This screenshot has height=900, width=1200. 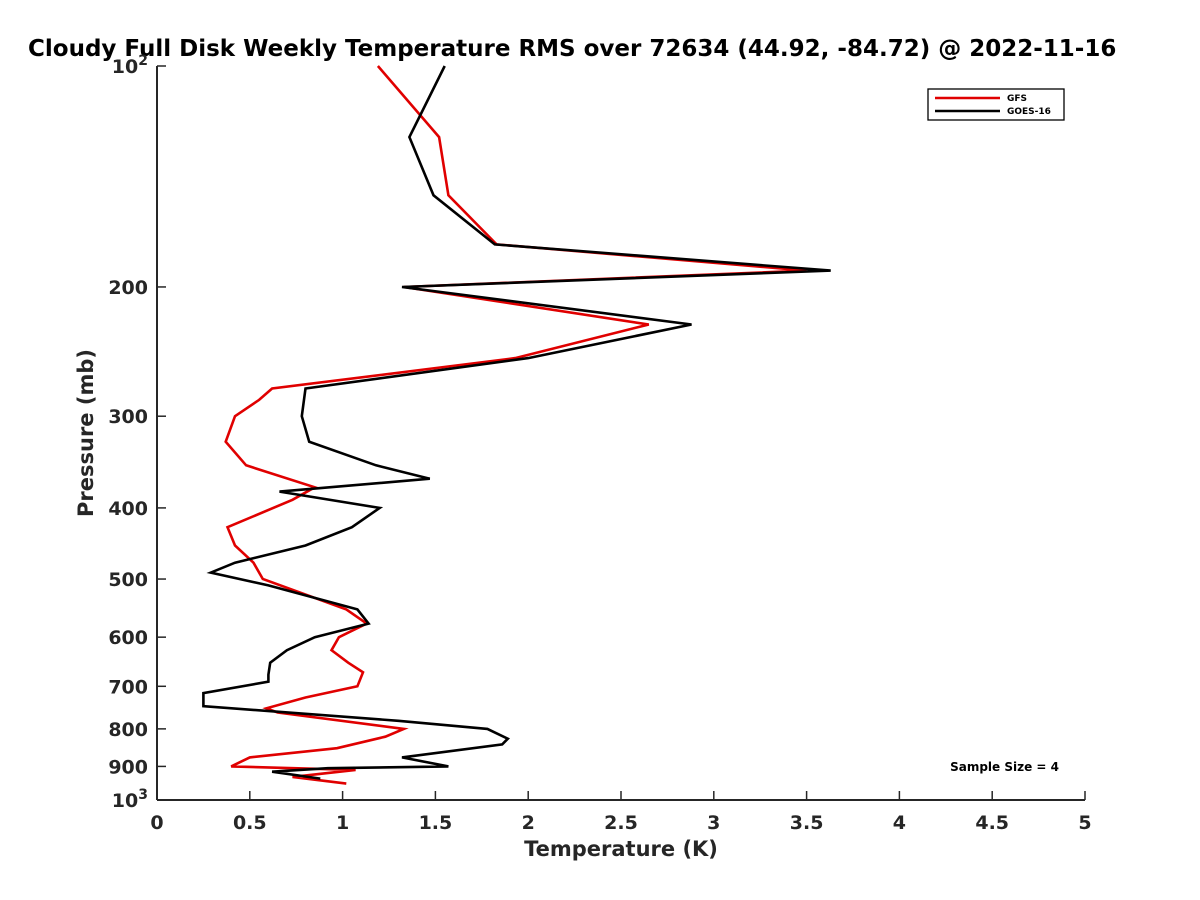 What do you see at coordinates (250, 823) in the screenshot?
I see `x-tick-label: 0.5` at bounding box center [250, 823].